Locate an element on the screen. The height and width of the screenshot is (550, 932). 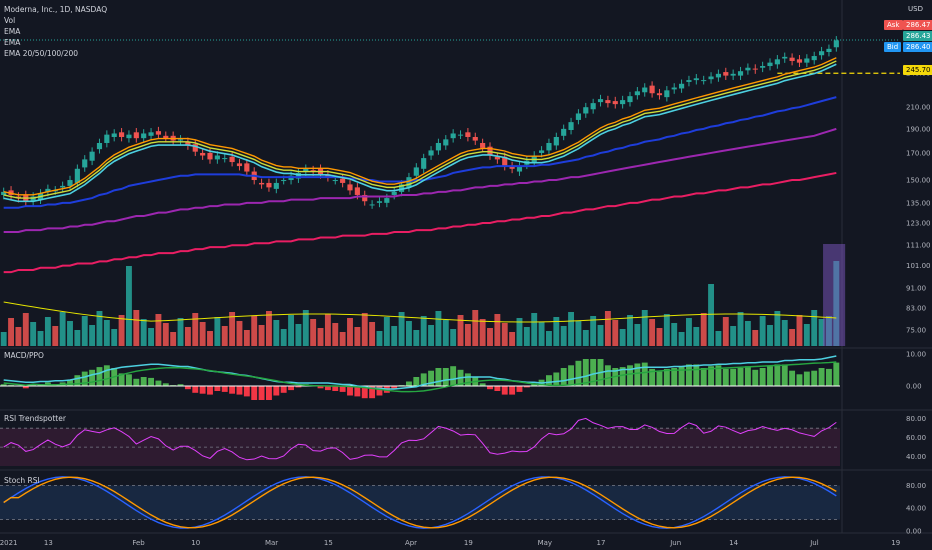
currency-label: USD is located at coordinates (915, 9).